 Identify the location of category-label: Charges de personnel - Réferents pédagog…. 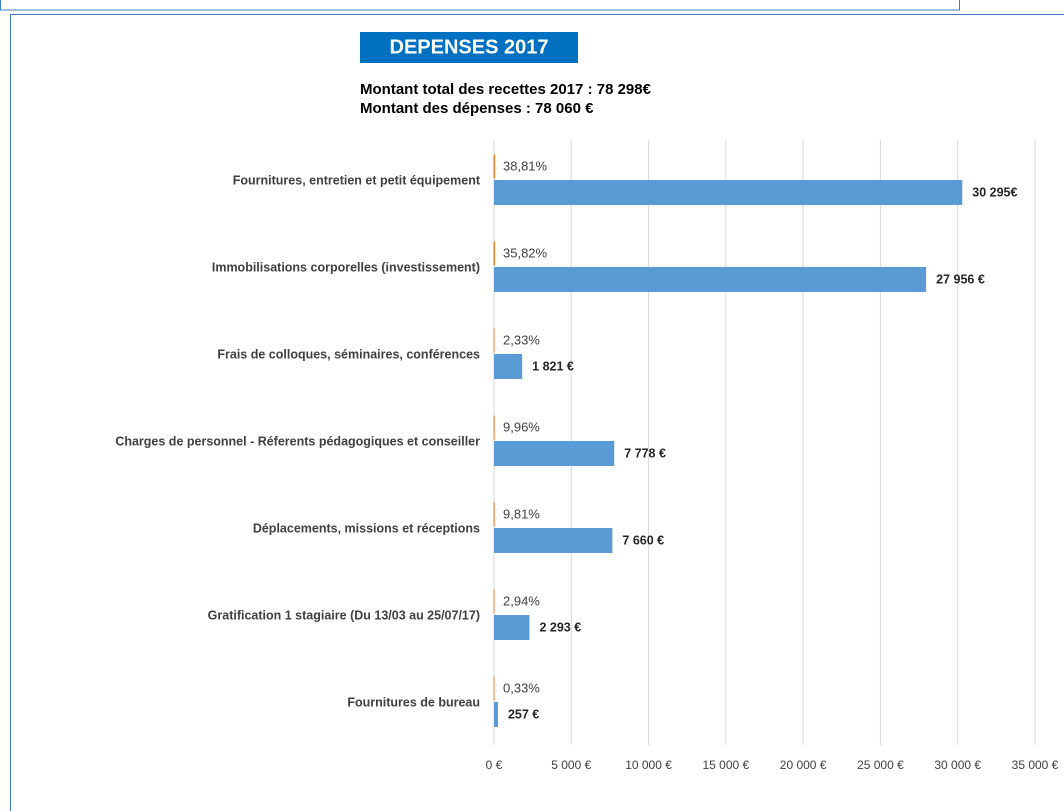
(297, 441).